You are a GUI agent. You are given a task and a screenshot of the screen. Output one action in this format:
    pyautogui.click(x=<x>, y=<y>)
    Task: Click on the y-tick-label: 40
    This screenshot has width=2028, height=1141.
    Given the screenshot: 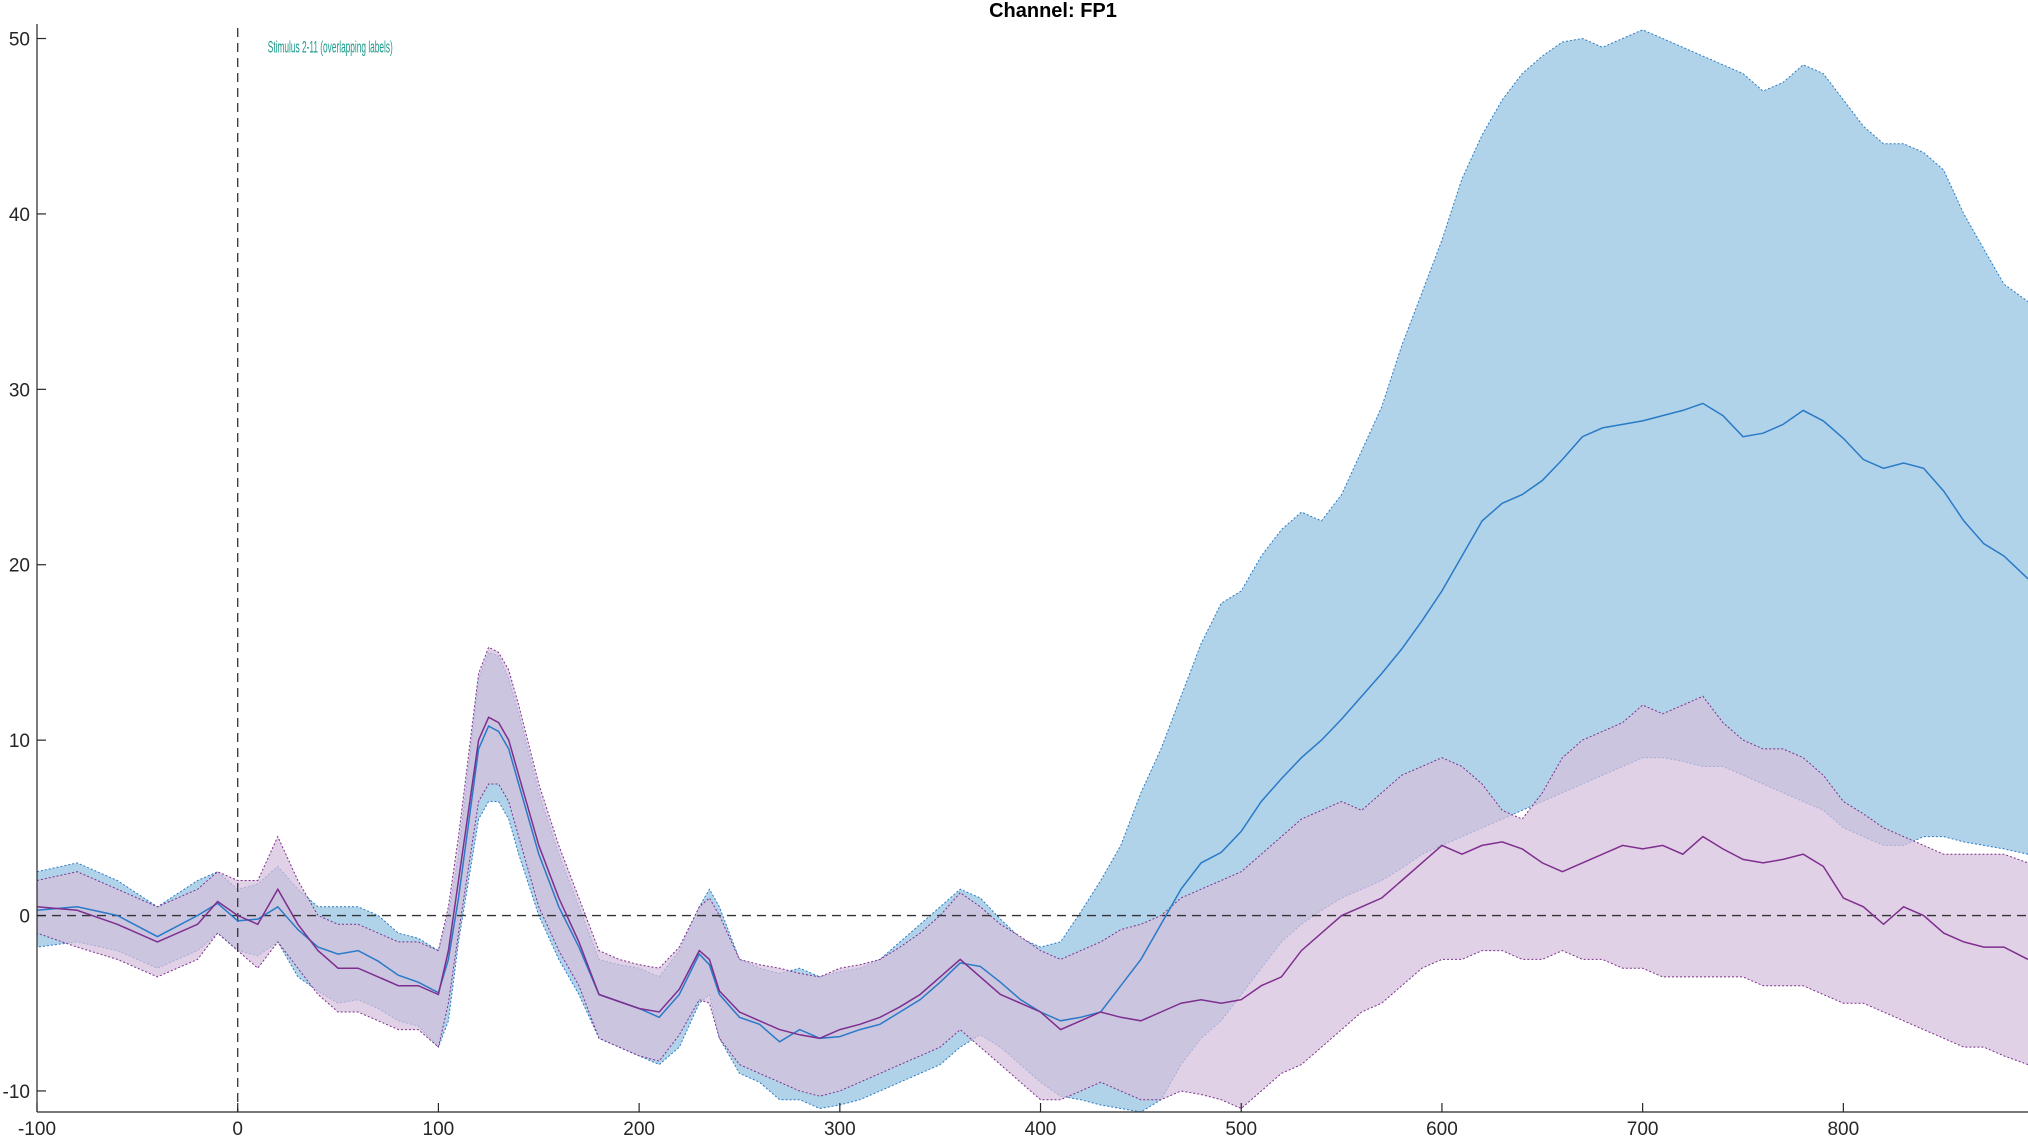 What is the action you would take?
    pyautogui.click(x=19, y=215)
    